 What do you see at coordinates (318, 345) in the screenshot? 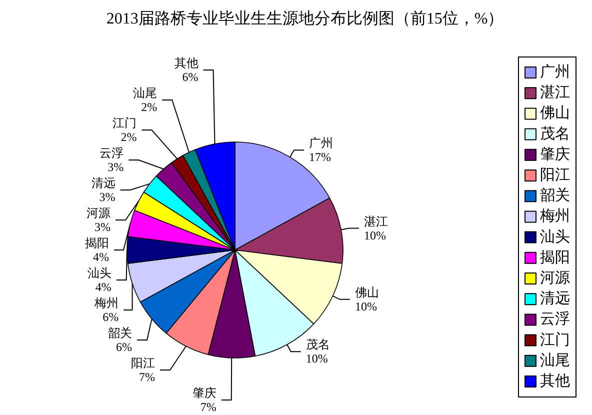
I see `slice-label: 茂名` at bounding box center [318, 345].